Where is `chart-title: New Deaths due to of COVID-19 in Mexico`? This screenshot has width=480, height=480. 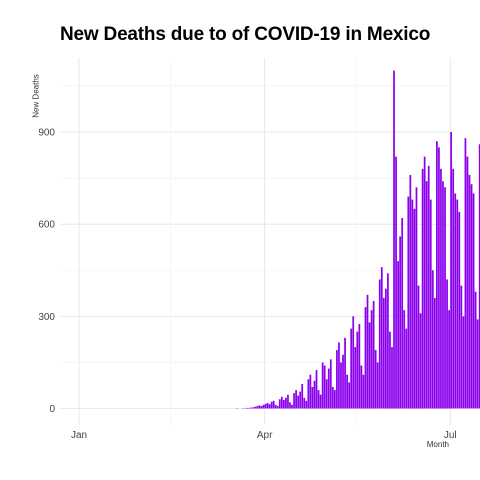
chart-title: New Deaths due to of COVID-19 in Mexico is located at coordinates (245, 34).